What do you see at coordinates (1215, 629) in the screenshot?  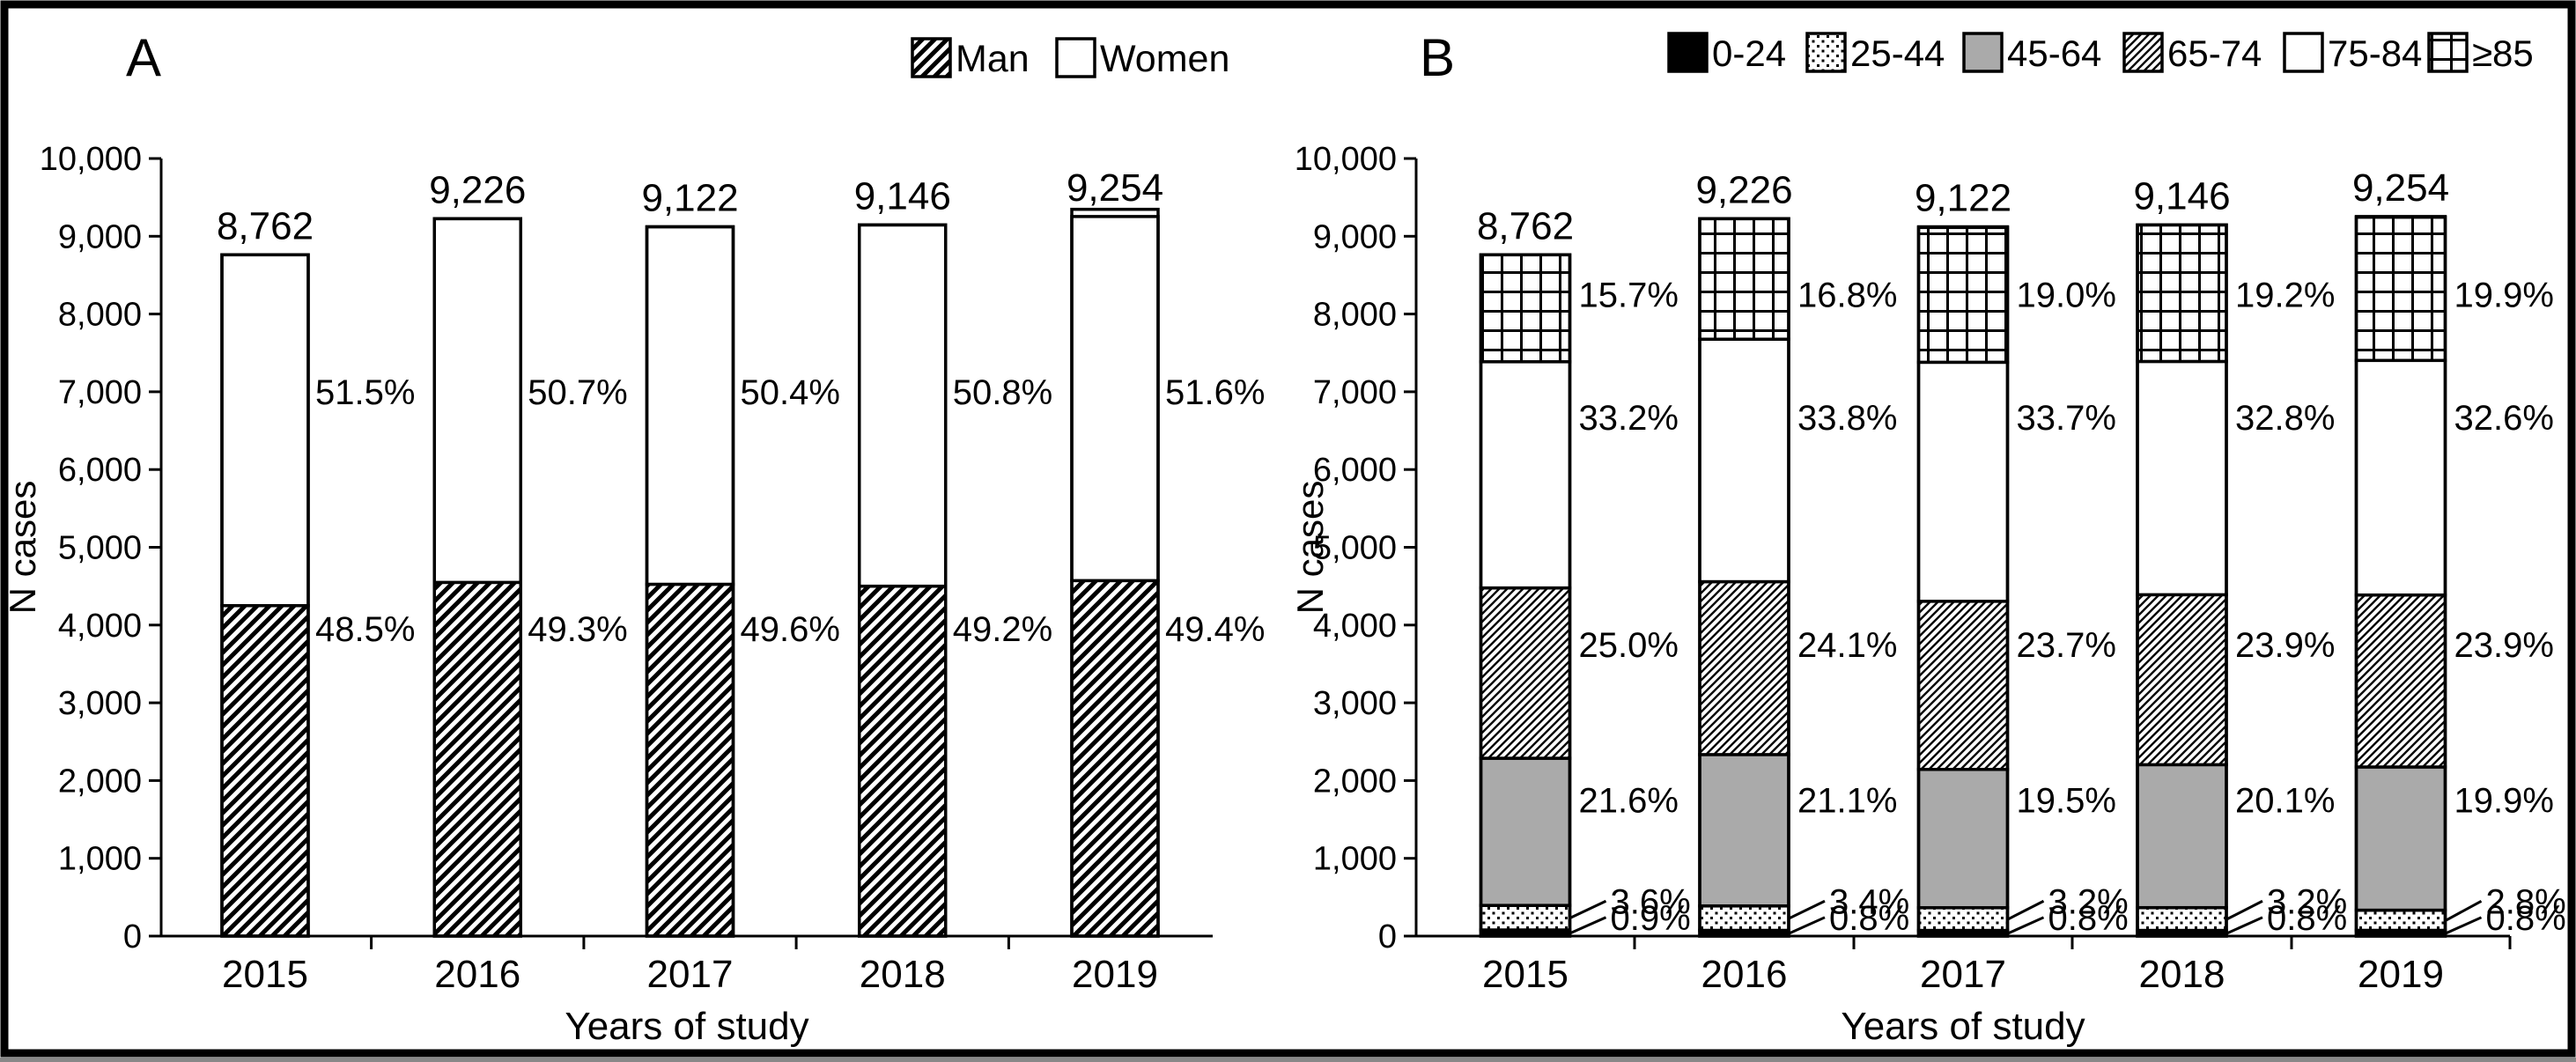 I see `segment-percent-label: 49.4%` at bounding box center [1215, 629].